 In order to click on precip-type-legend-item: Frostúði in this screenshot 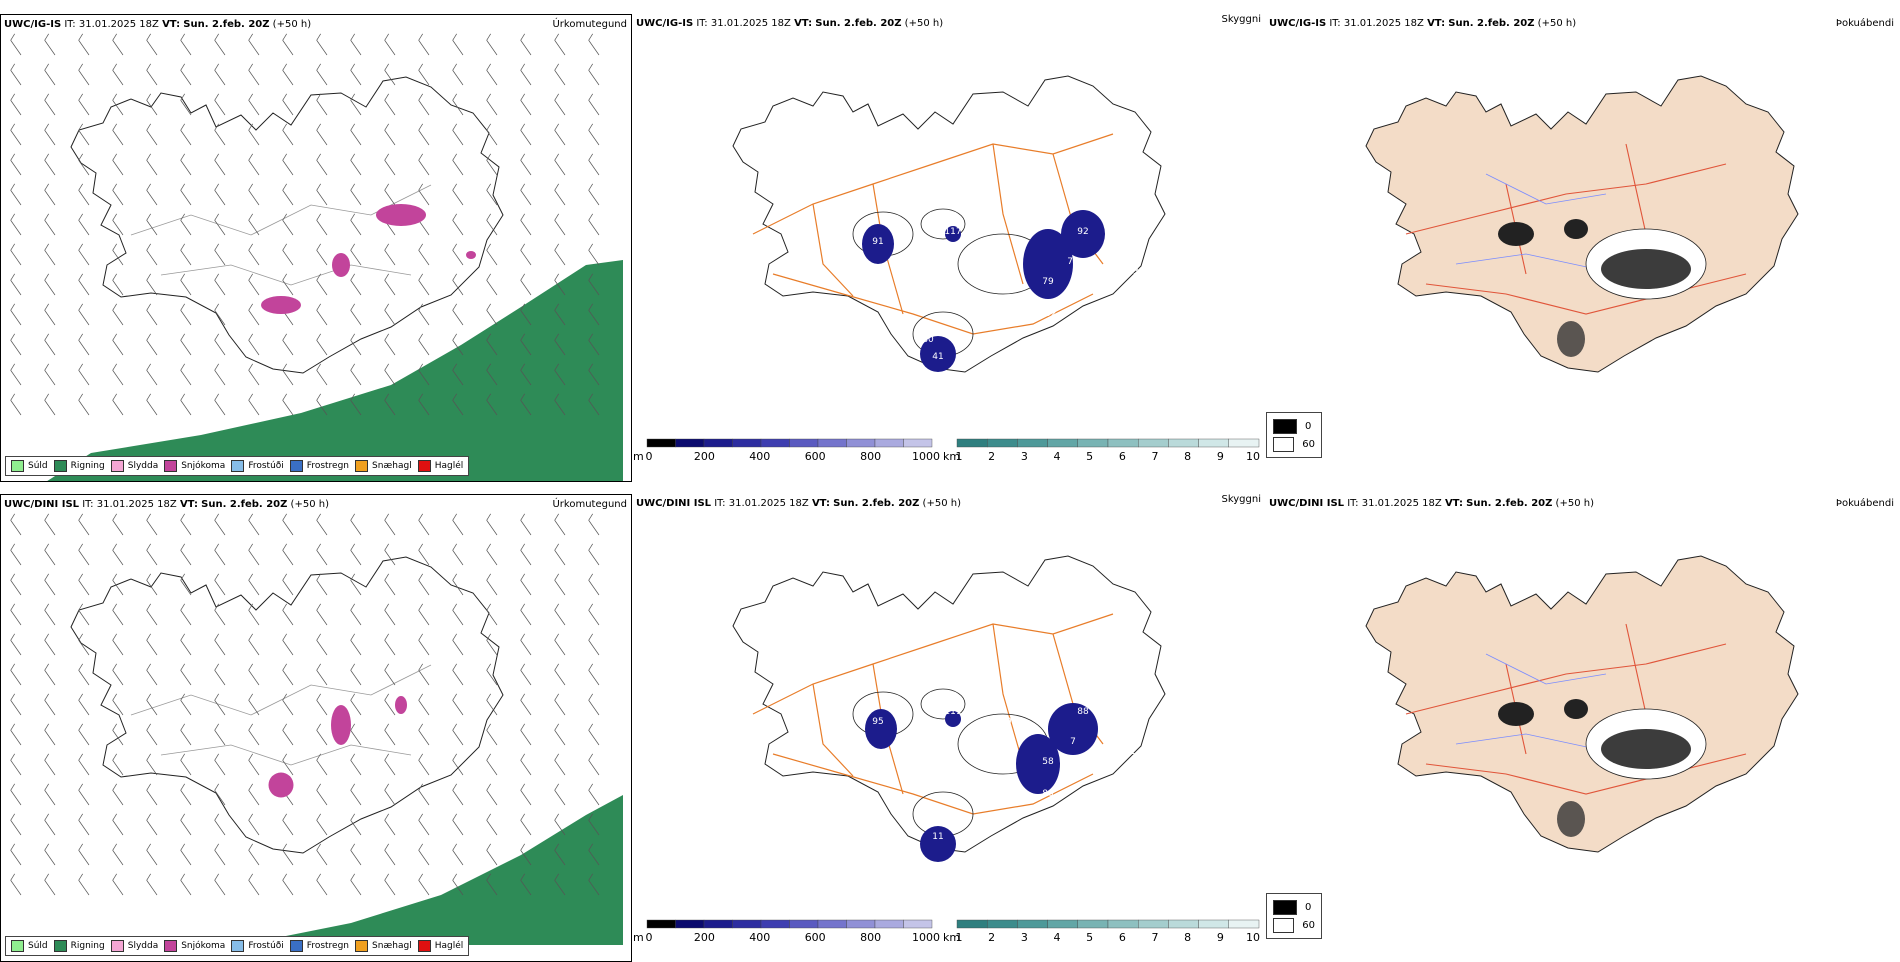, I will do `click(257, 946)`.